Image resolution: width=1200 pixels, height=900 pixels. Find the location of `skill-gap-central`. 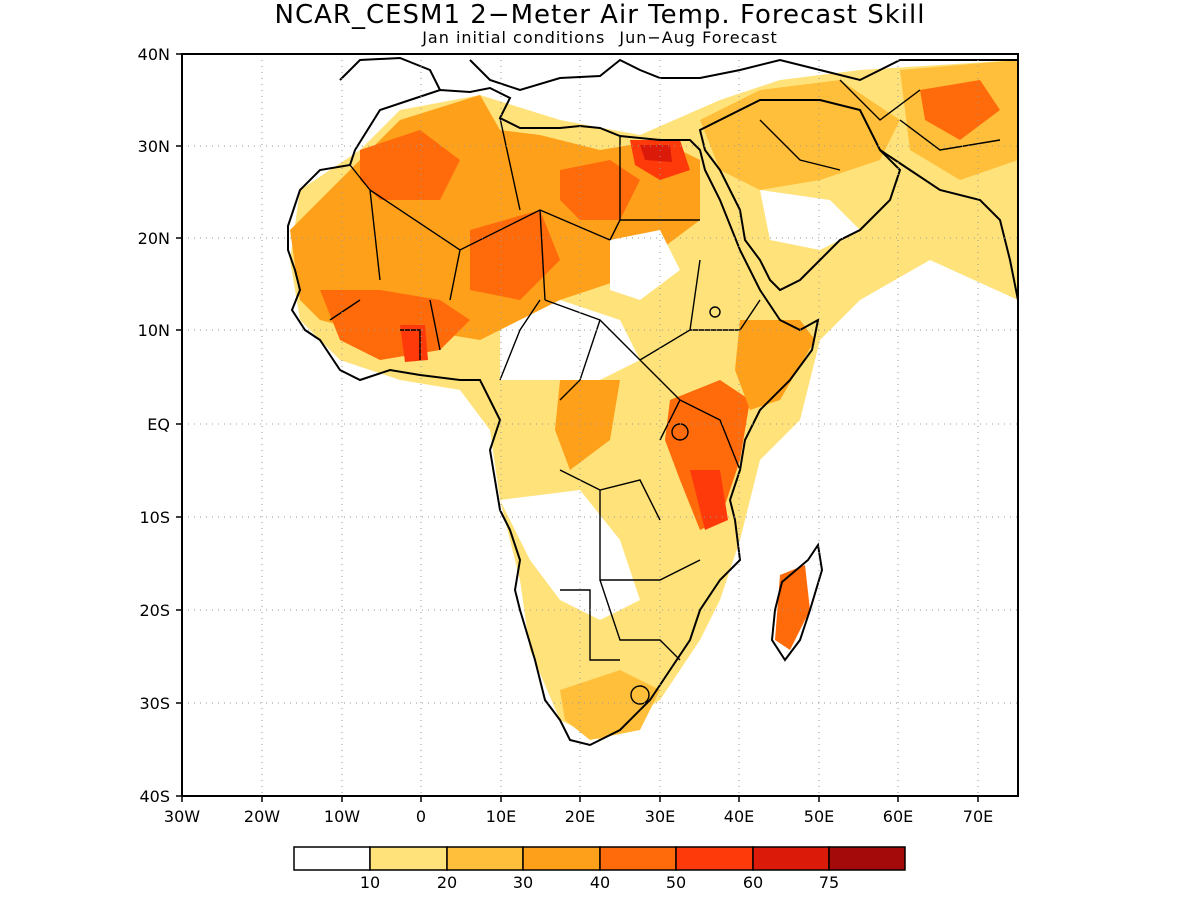

skill-gap-central is located at coordinates (570, 340).